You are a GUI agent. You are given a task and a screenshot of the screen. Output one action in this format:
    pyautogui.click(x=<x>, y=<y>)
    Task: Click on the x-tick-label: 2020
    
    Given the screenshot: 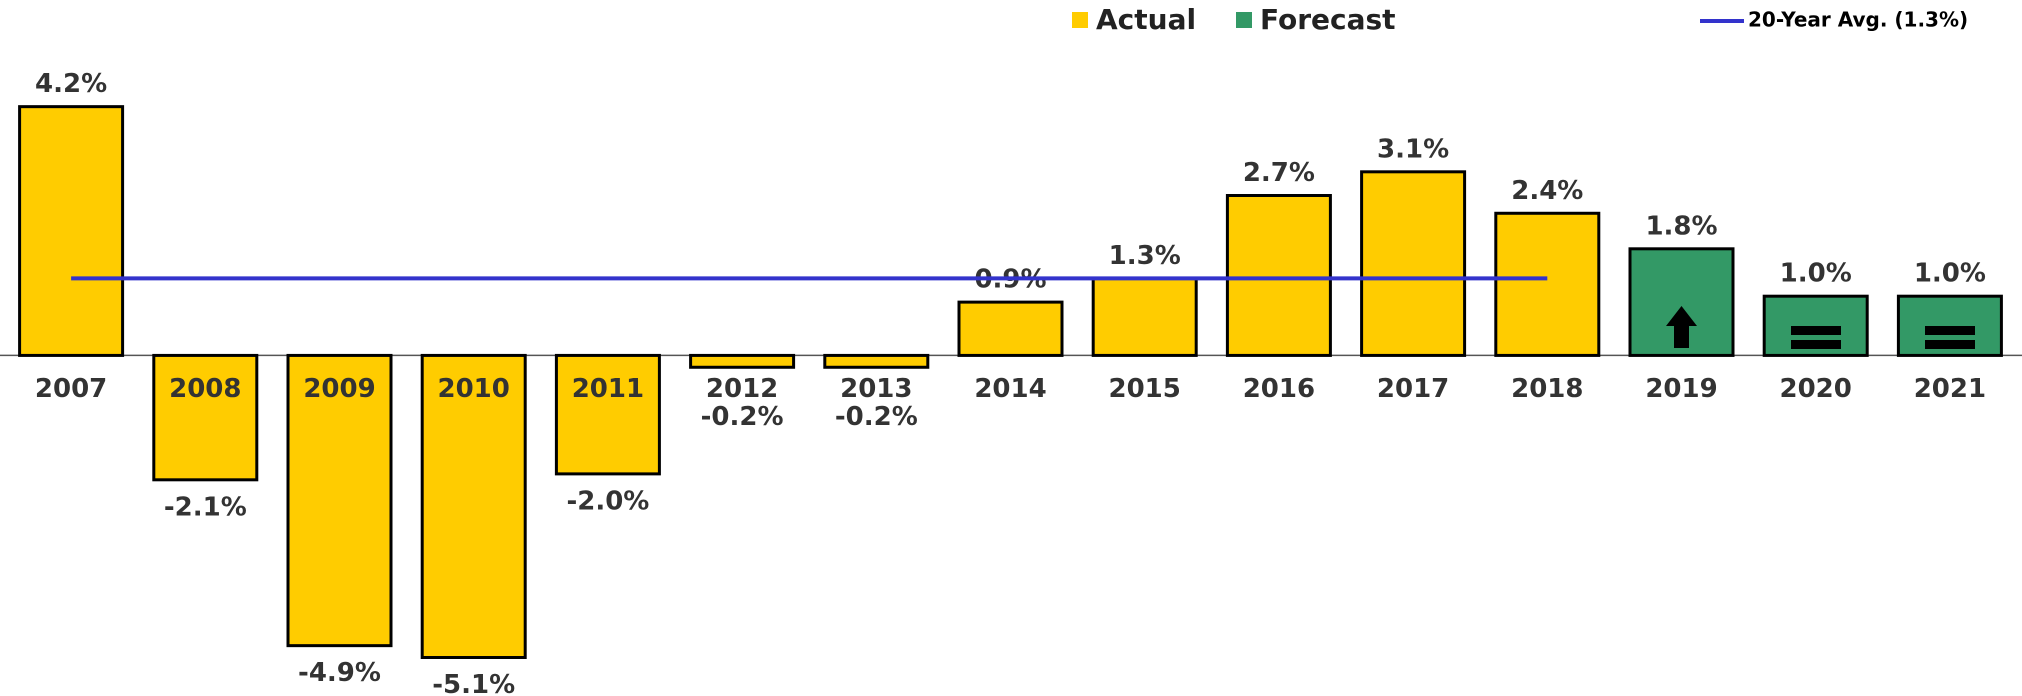 What is the action you would take?
    pyautogui.click(x=1816, y=389)
    